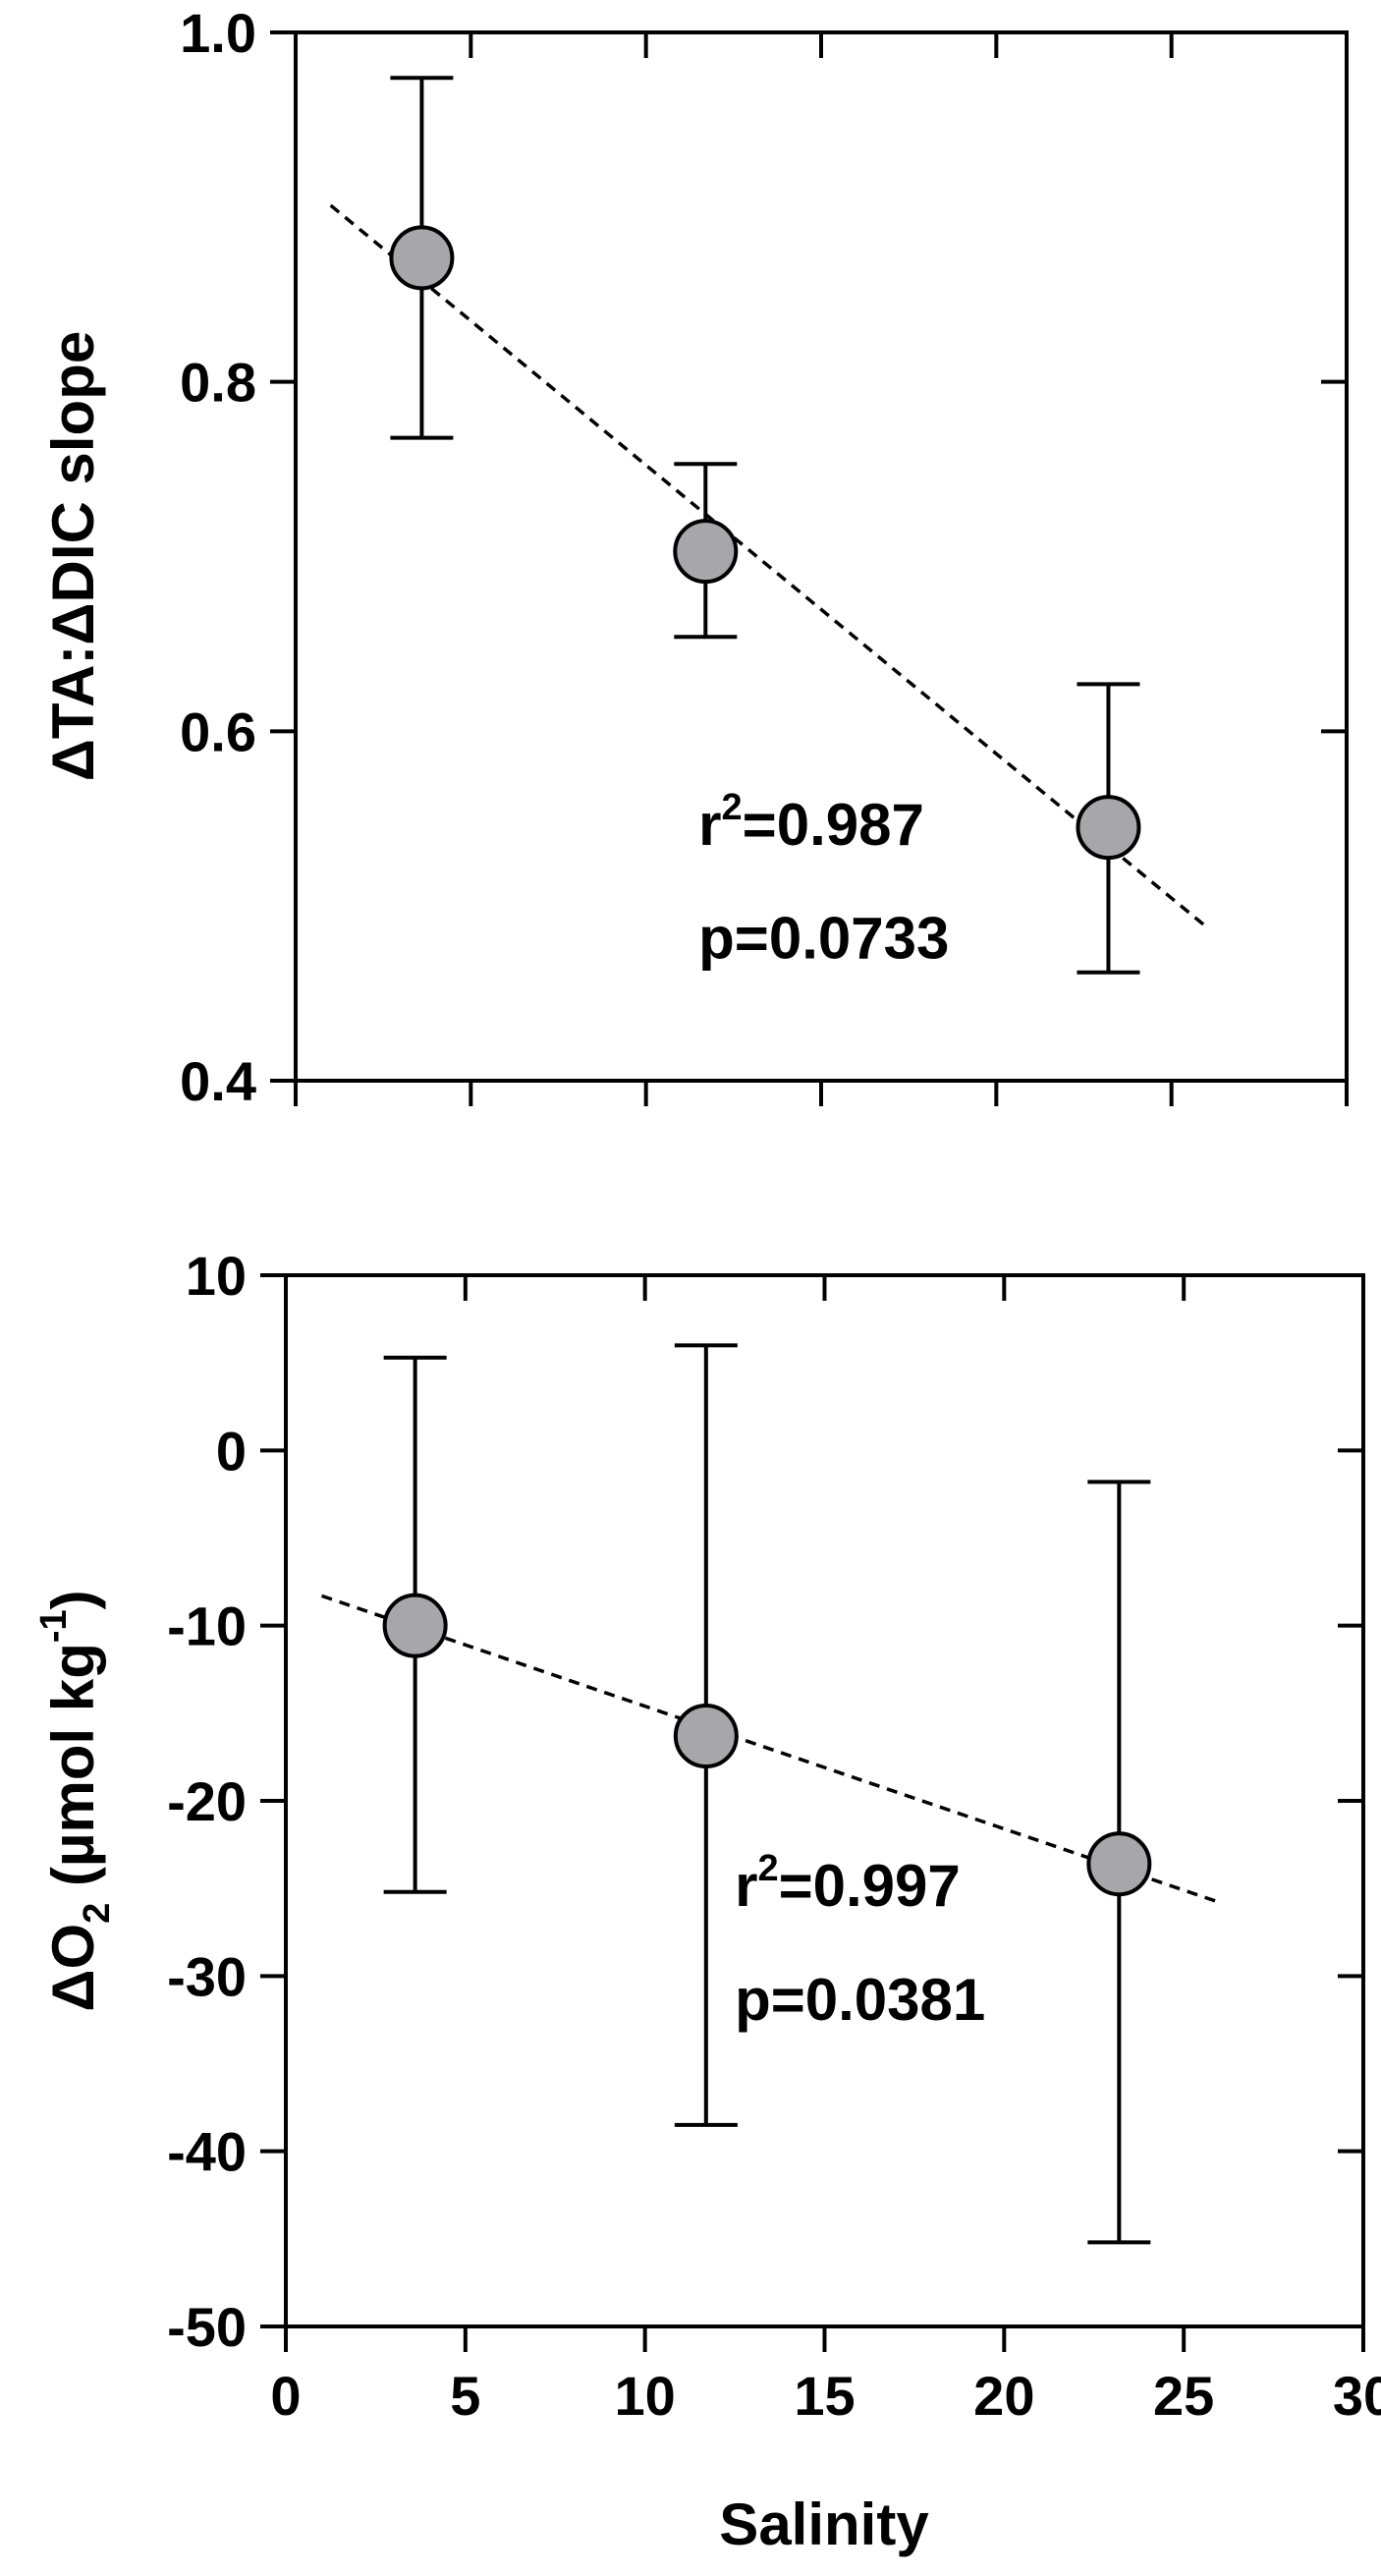  Describe the element at coordinates (218, 33) in the screenshot. I see `y-tick-label: 1.0` at that location.